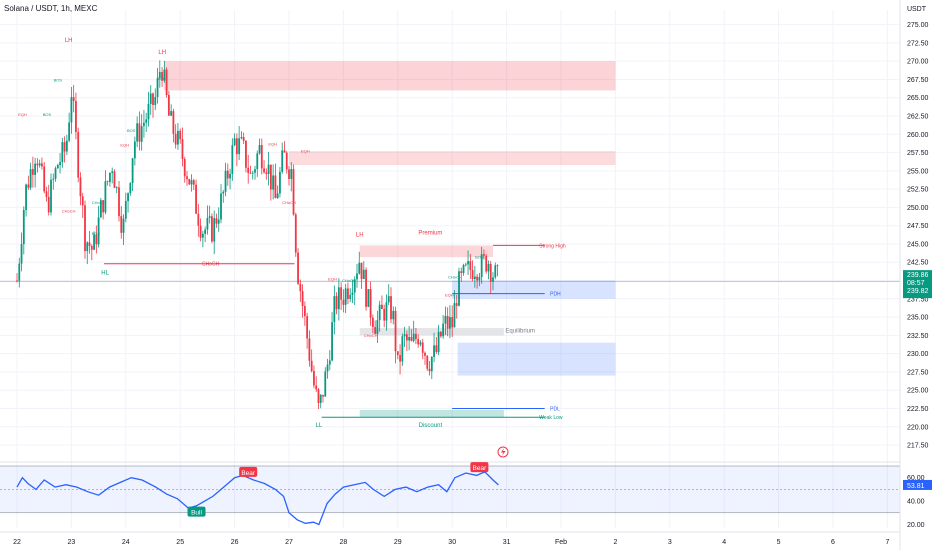  Describe the element at coordinates (724, 542) in the screenshot. I see `x-tick-label: 4` at that location.